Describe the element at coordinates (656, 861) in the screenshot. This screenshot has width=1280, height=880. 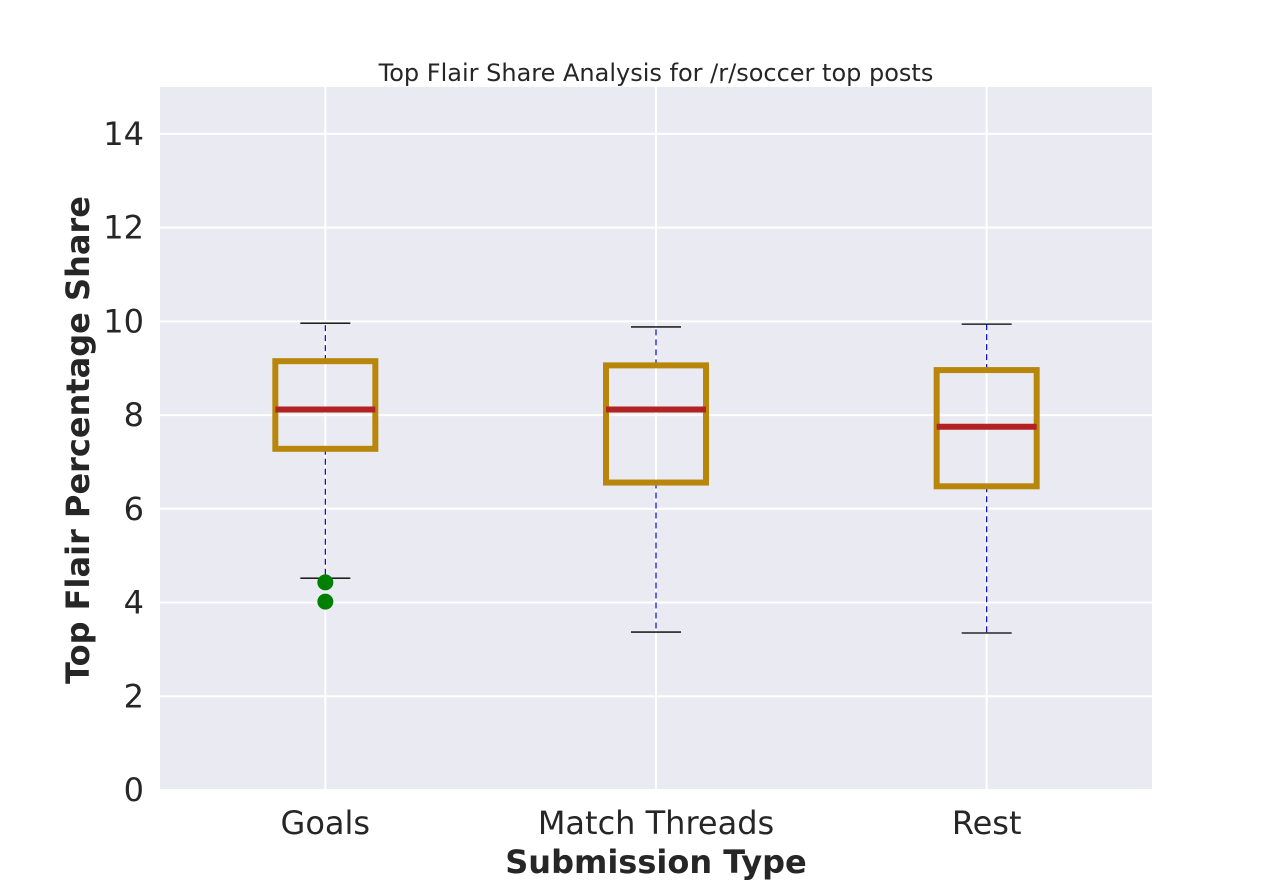
I see `x-axis-label: Submission Type` at that location.